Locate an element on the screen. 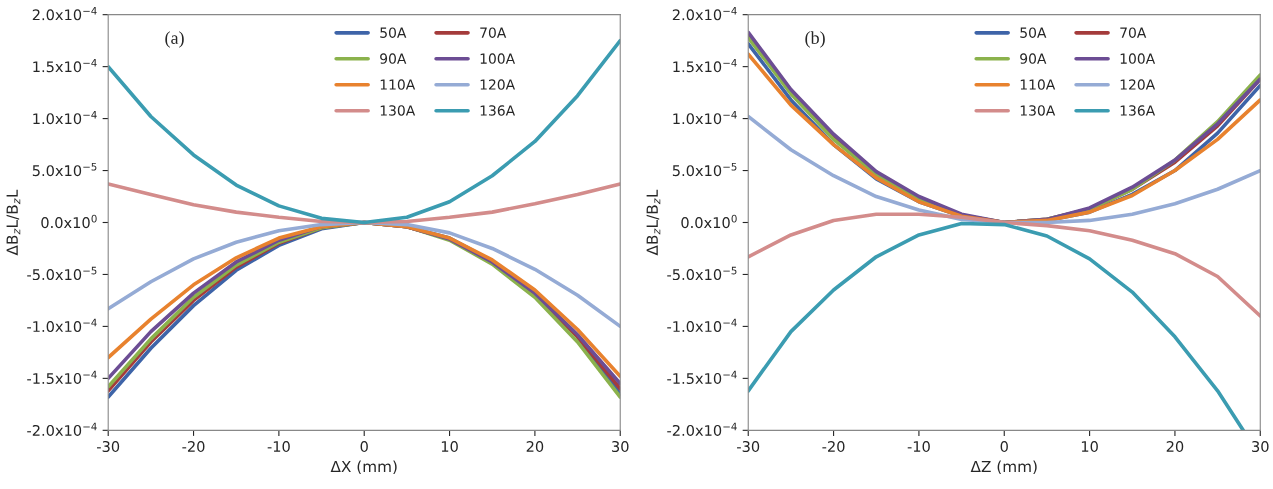 This screenshot has height=489, width=1273. x-axis-title: ΔX (mm) is located at coordinates (363, 467).